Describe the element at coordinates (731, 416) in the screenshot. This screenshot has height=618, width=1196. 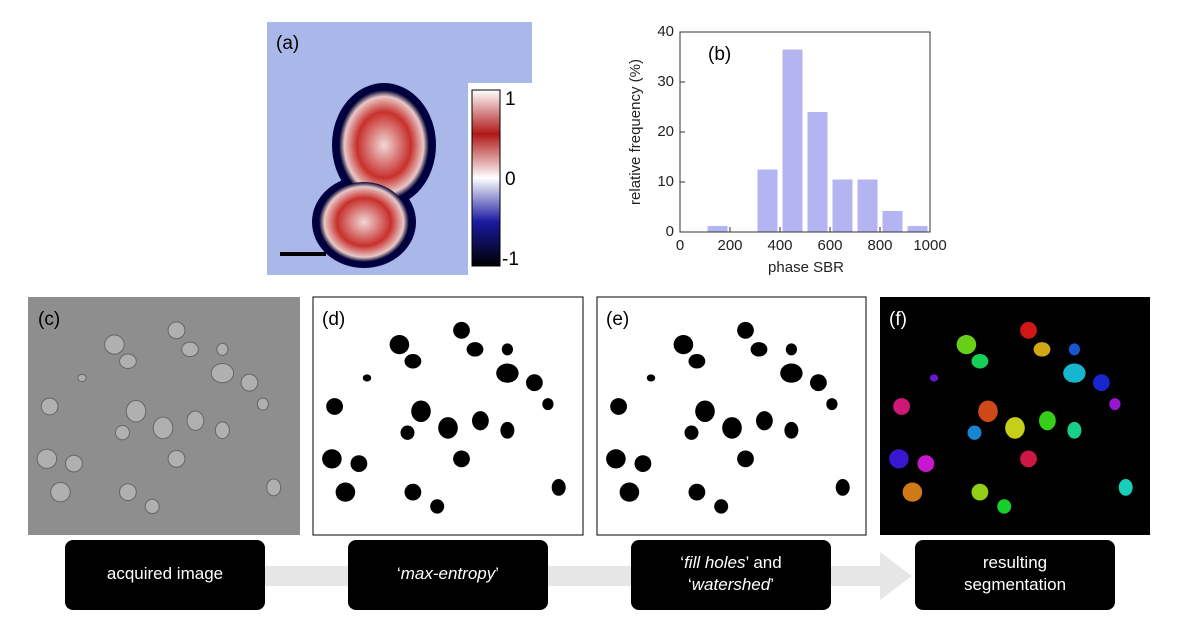
I see `panel-e-image` at that location.